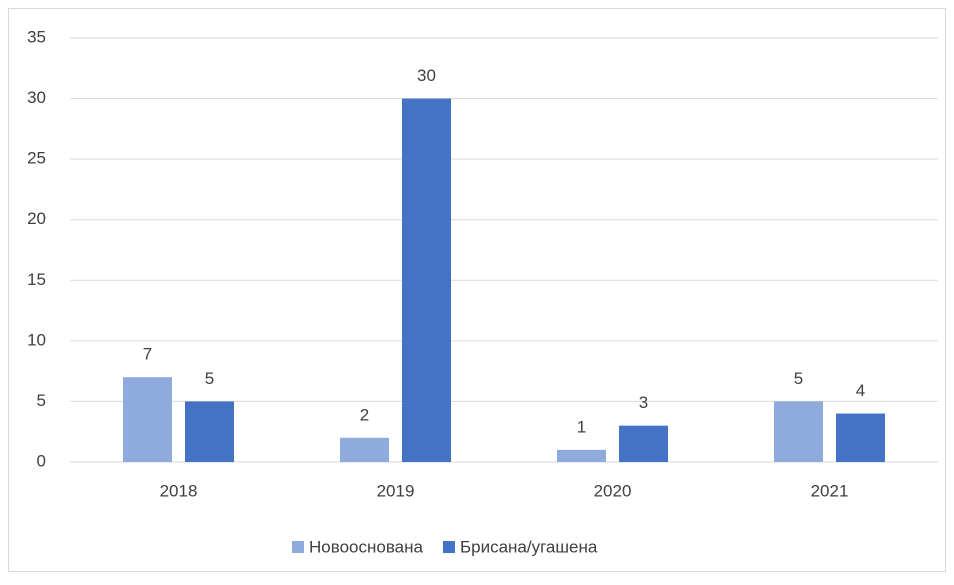  Describe the element at coordinates (529, 546) in the screenshot. I see `legend-label: Брисана/угашена` at that location.